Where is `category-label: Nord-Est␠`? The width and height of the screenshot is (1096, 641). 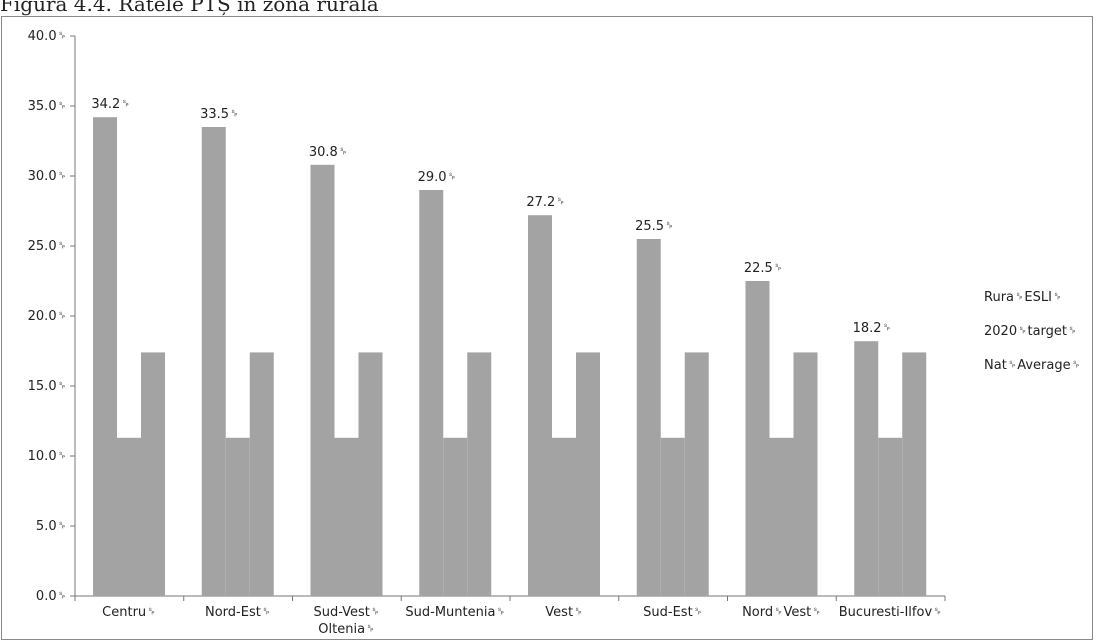
category-label: Nord-Est␠ is located at coordinates (238, 612).